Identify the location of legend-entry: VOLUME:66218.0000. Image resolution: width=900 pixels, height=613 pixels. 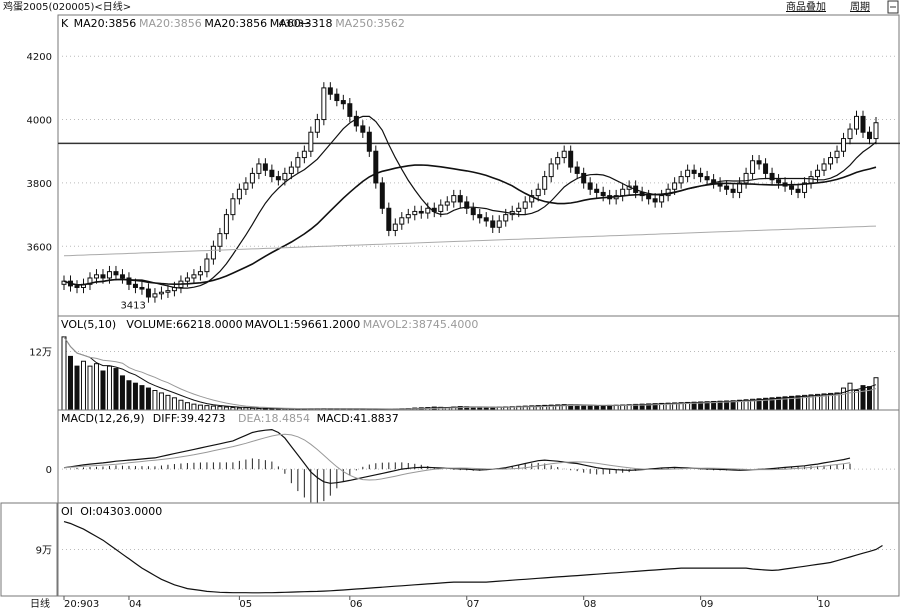
(184, 324).